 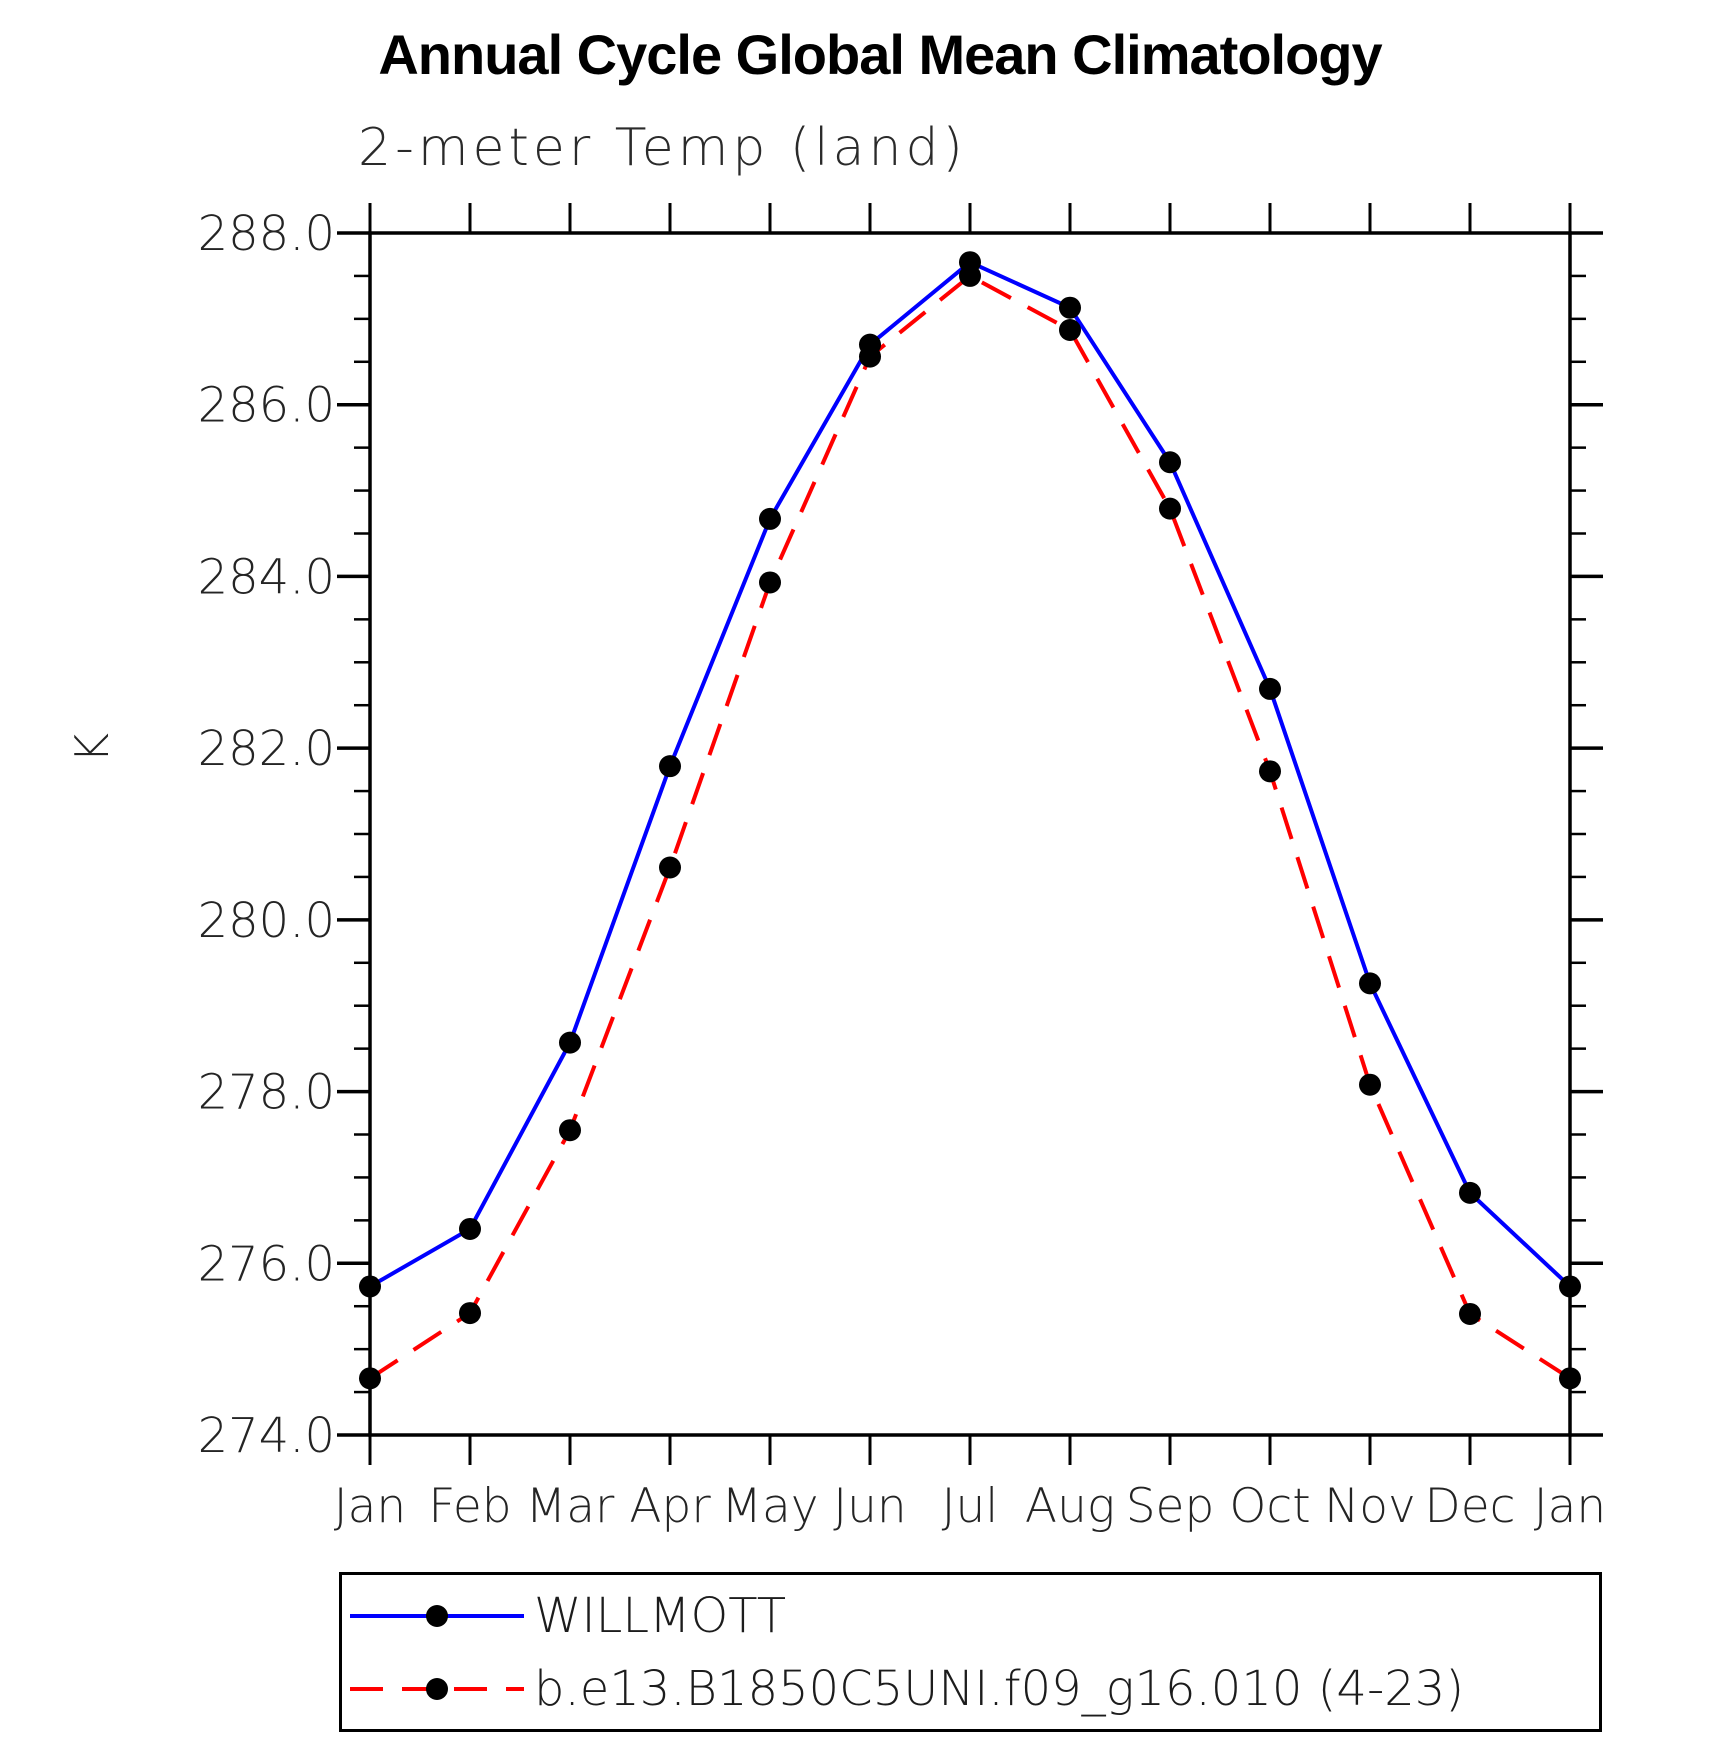 What do you see at coordinates (266, 1264) in the screenshot?
I see `y-tick-label: 276.0` at bounding box center [266, 1264].